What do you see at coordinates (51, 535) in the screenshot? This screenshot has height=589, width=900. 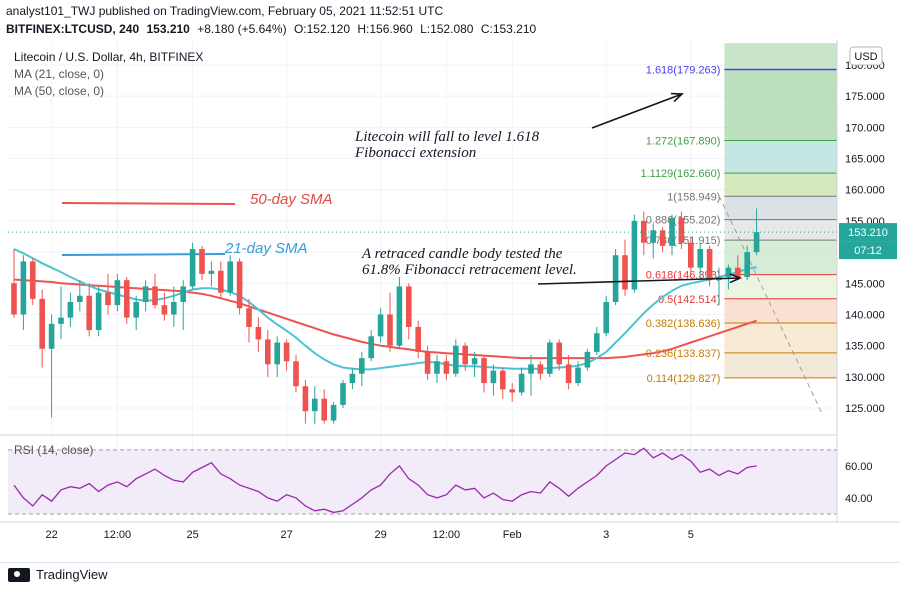 I see `time-tick-label: 22` at bounding box center [51, 535].